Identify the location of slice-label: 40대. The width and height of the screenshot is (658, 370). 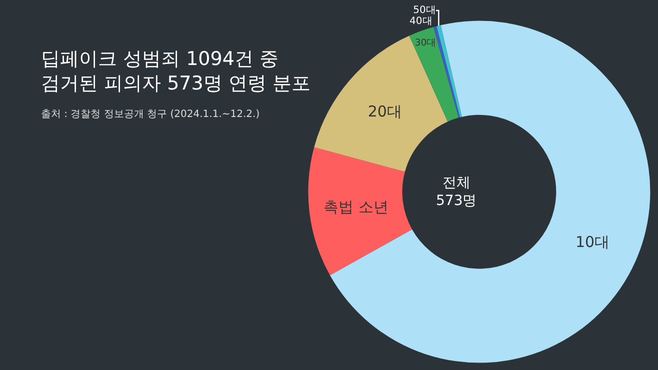
(421, 21).